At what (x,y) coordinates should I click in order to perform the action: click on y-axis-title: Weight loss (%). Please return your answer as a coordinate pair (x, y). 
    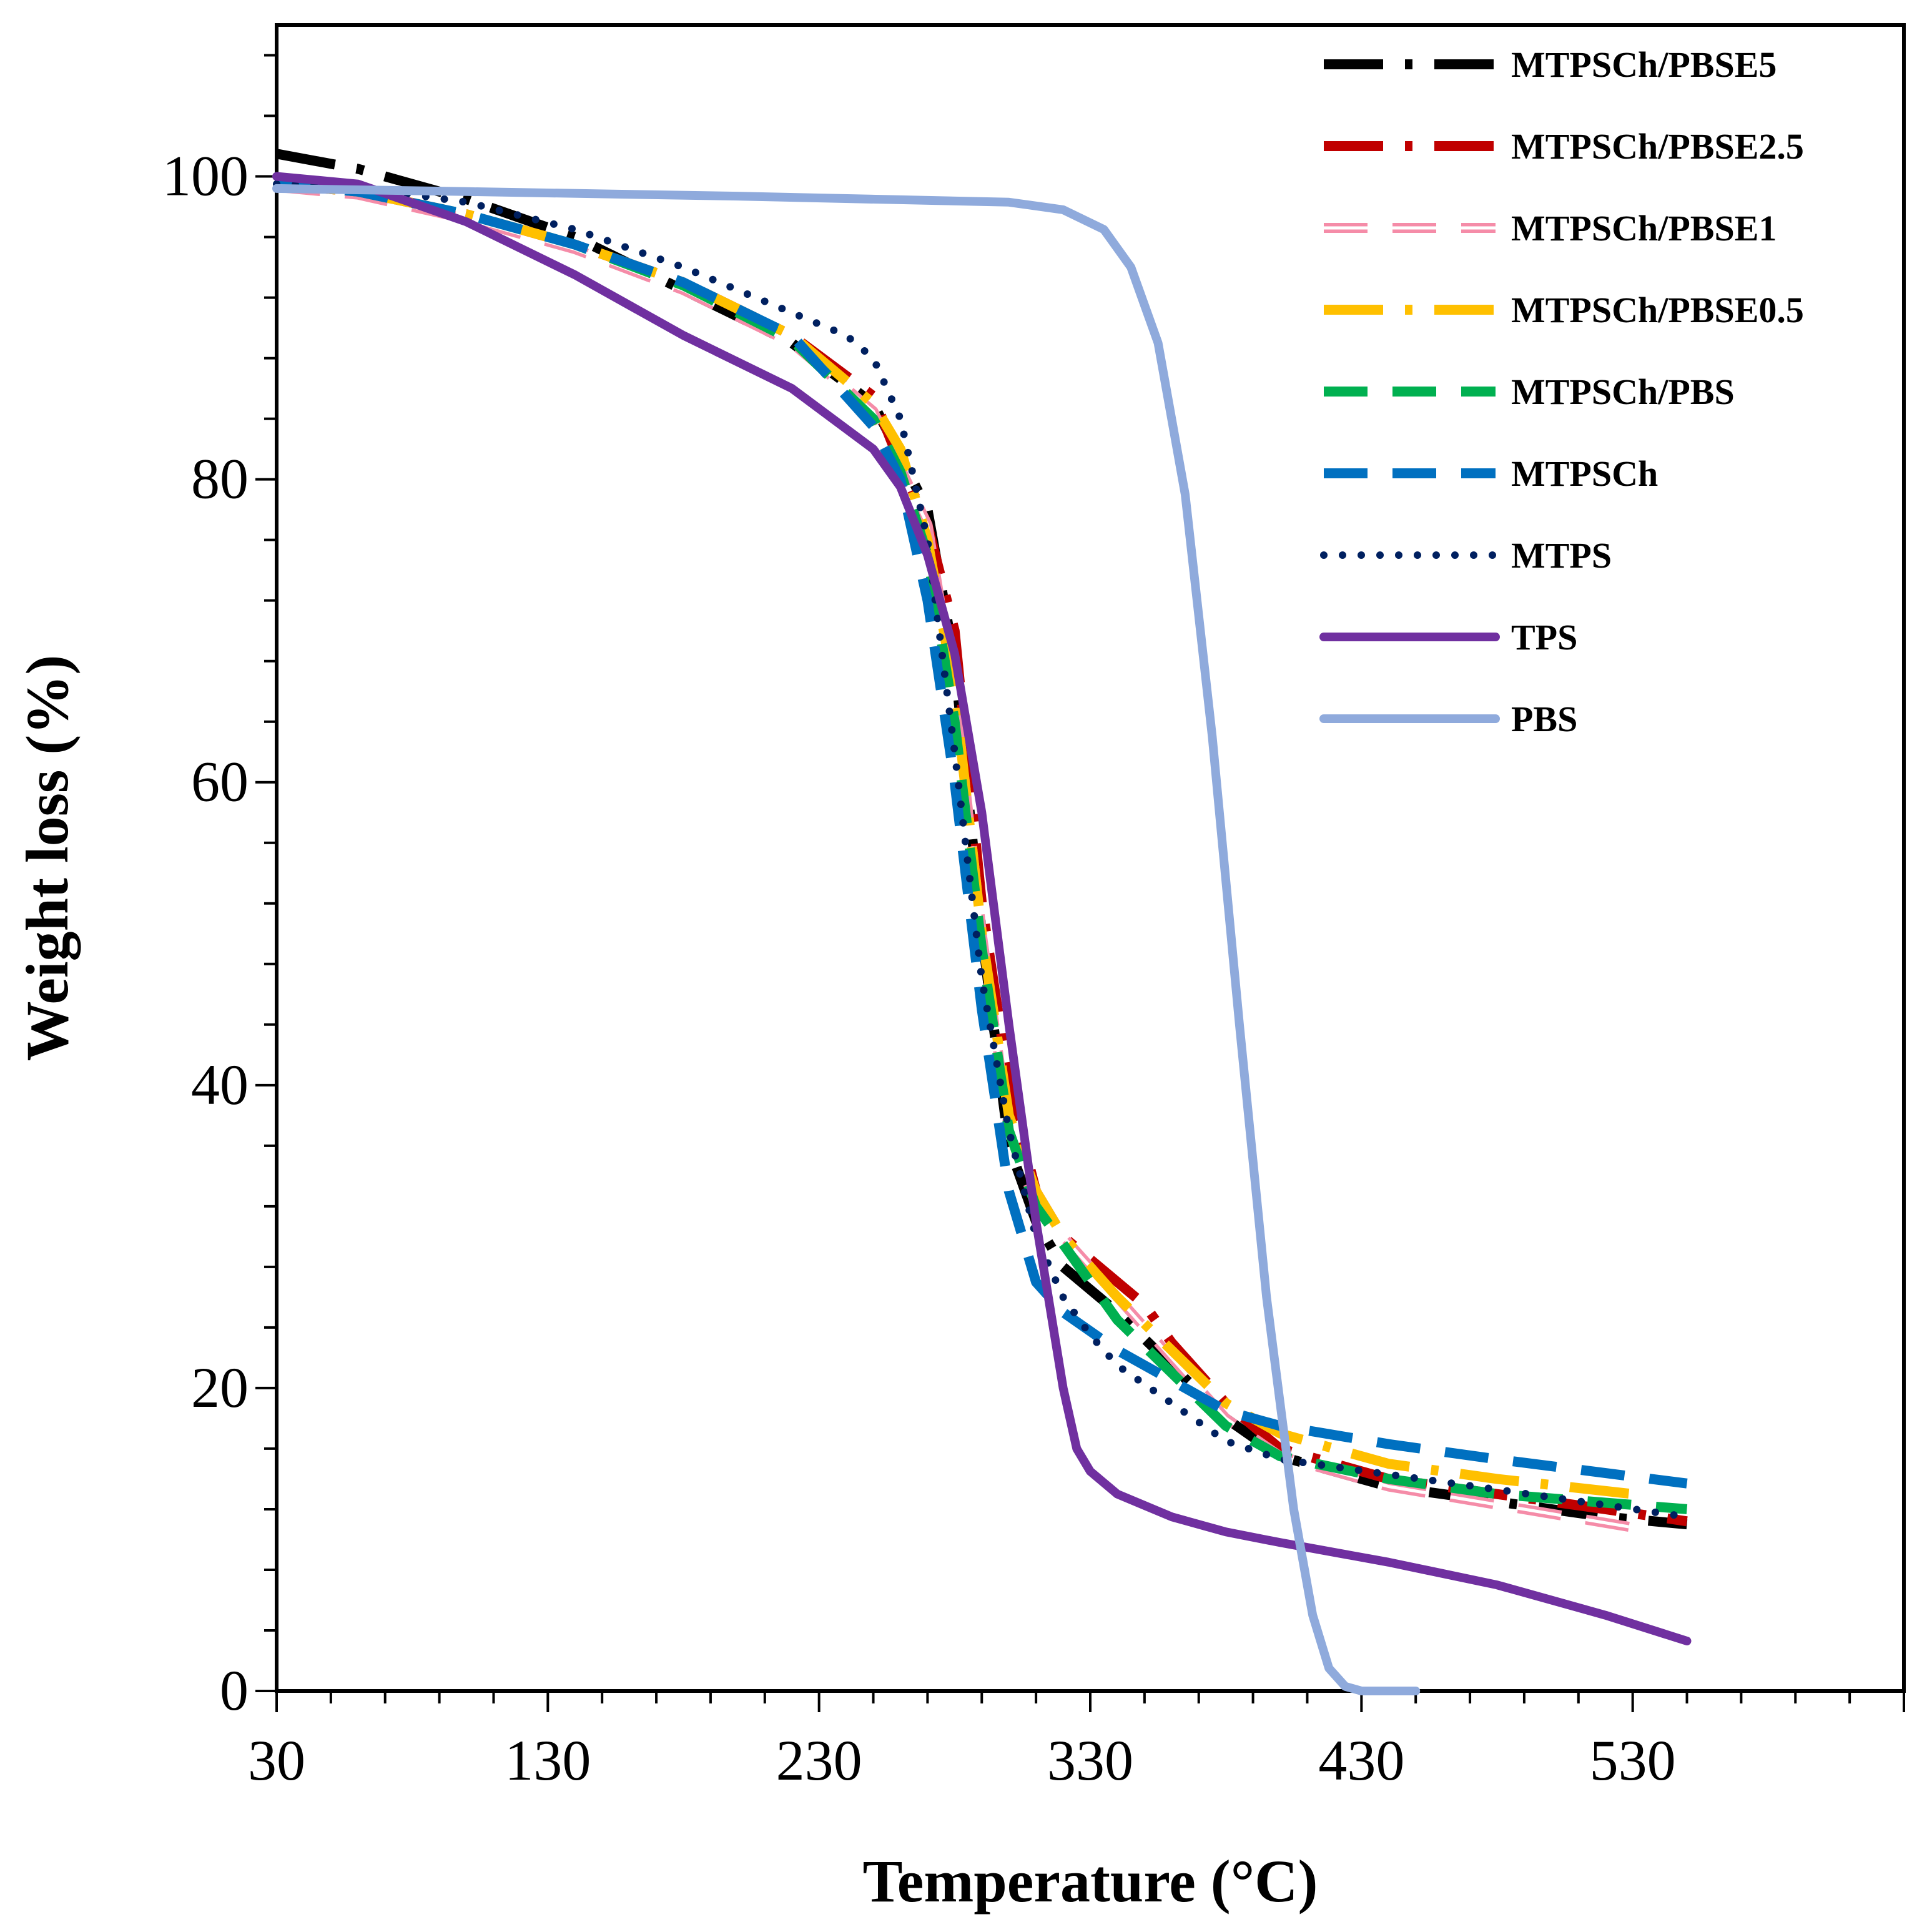
    Looking at the image, I should click on (47, 858).